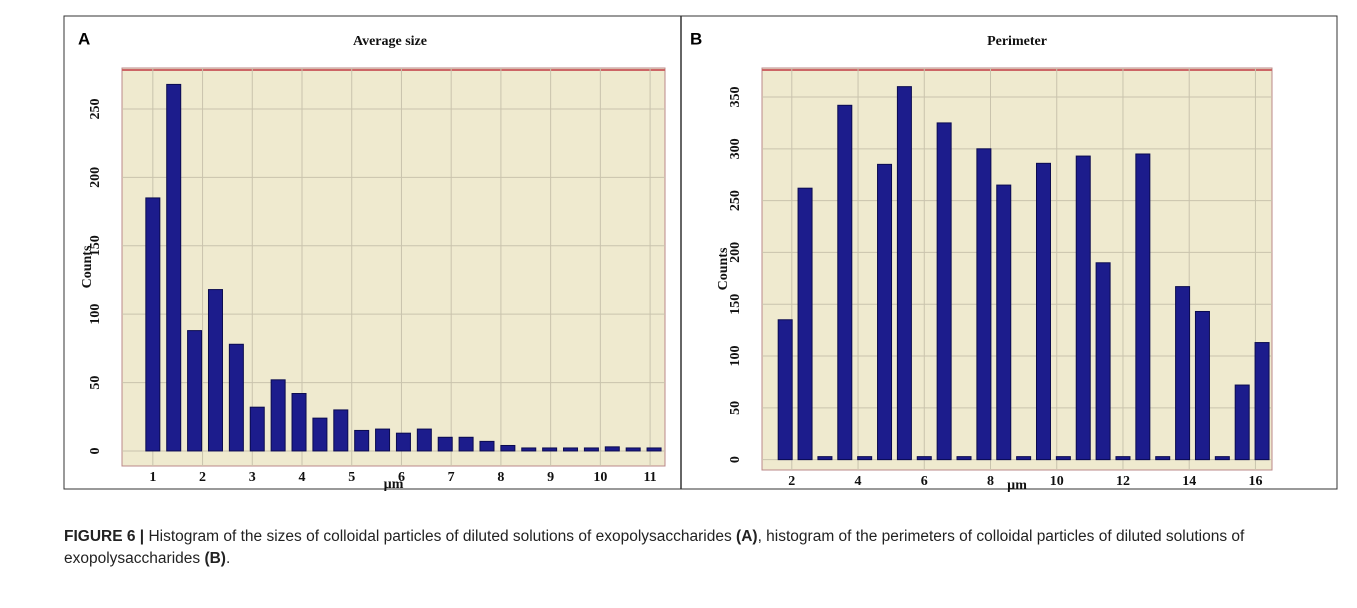  I want to click on x-tick-label: 5, so click(351, 477).